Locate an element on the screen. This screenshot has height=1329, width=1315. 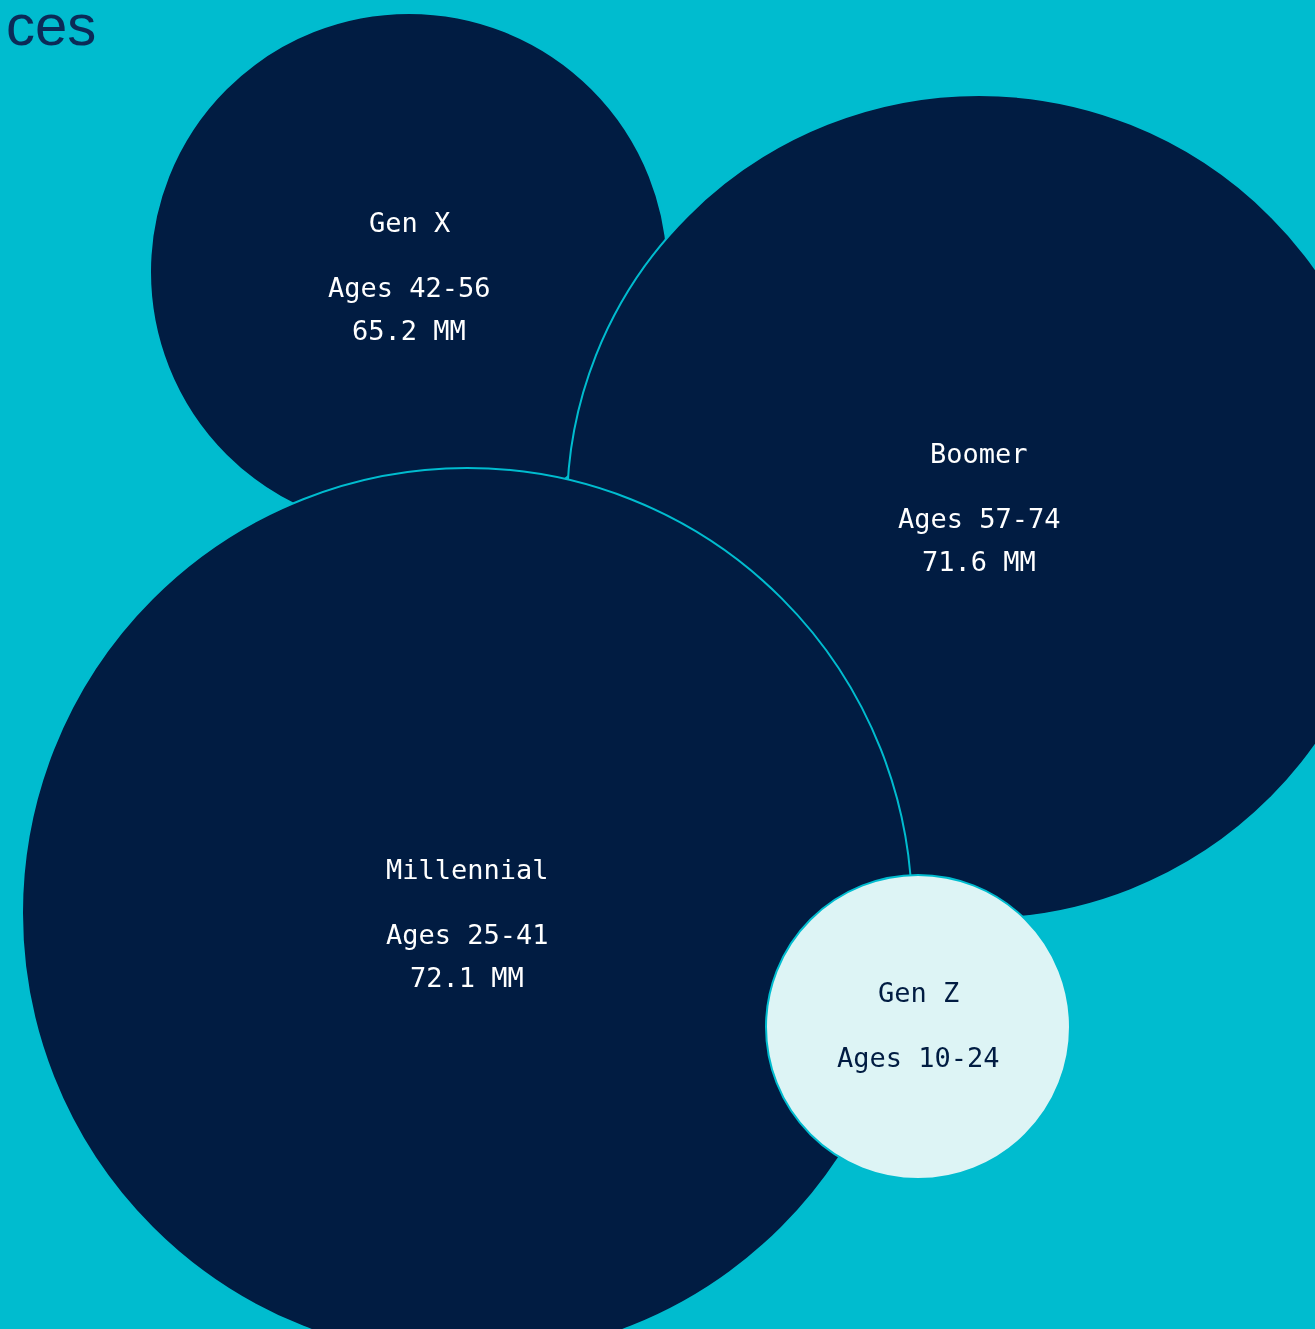
category-label: Gen Z is located at coordinates (919, 992).